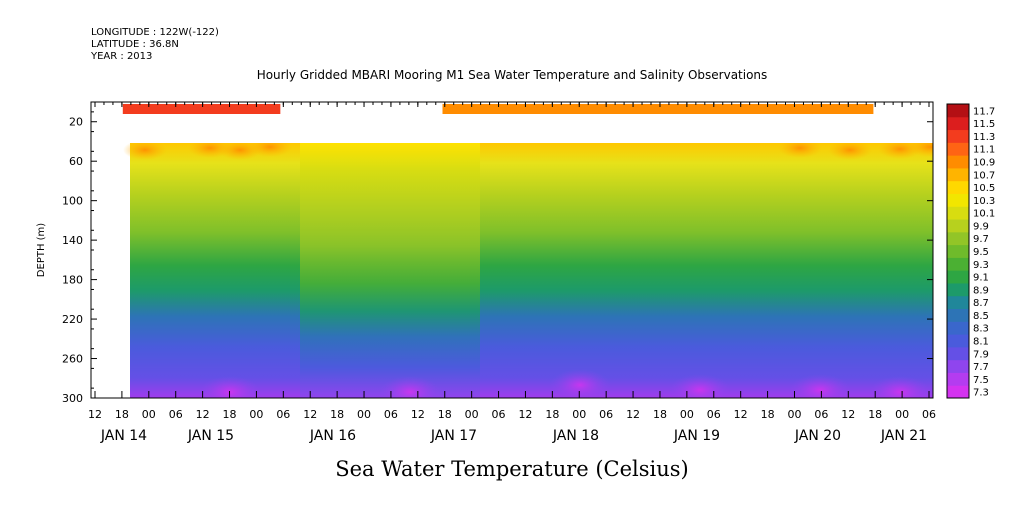 The width and height of the screenshot is (1009, 508). I want to click on colorbar-frame, so click(958, 251).